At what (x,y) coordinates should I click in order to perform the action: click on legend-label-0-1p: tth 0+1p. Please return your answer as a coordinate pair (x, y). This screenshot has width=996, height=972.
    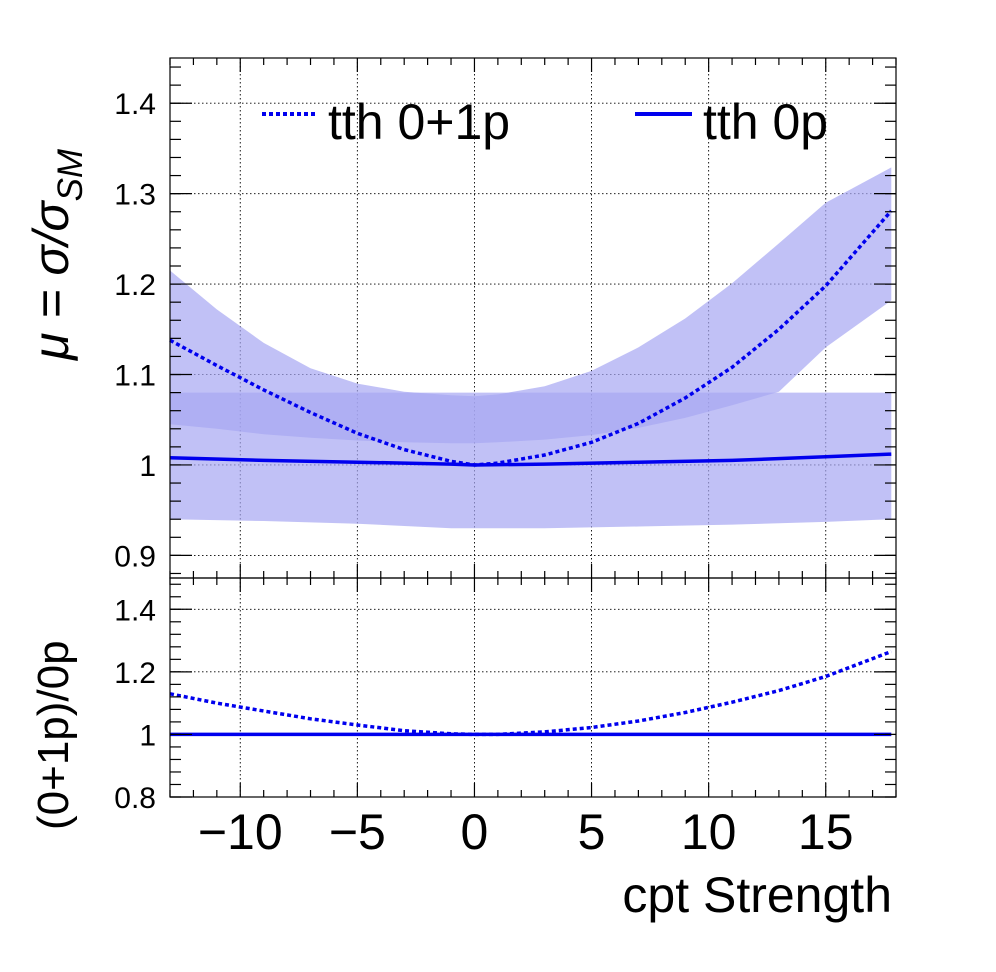
    Looking at the image, I should click on (419, 122).